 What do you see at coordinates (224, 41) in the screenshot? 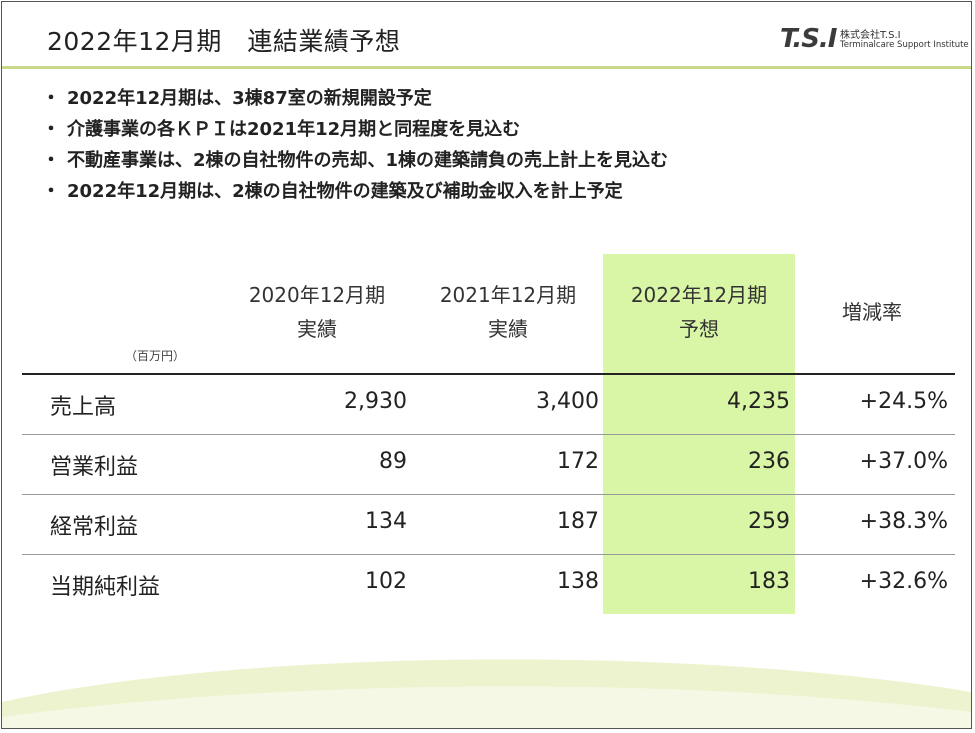
I see `page-title: 2022年12月期 連結業績予想` at bounding box center [224, 41].